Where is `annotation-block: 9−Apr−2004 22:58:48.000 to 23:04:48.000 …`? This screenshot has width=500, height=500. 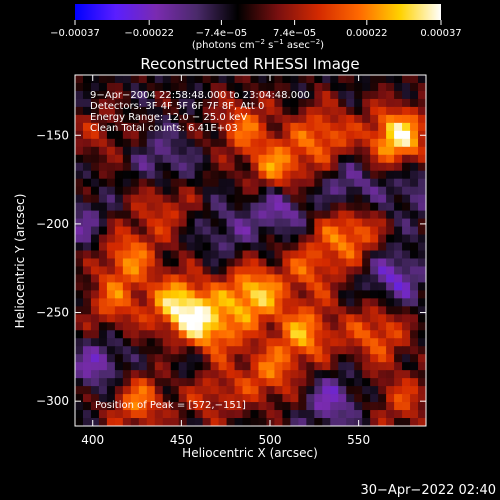 annotation-block: 9−Apr−2004 22:58:48.000 to 23:04:48.000 … is located at coordinates (200, 112).